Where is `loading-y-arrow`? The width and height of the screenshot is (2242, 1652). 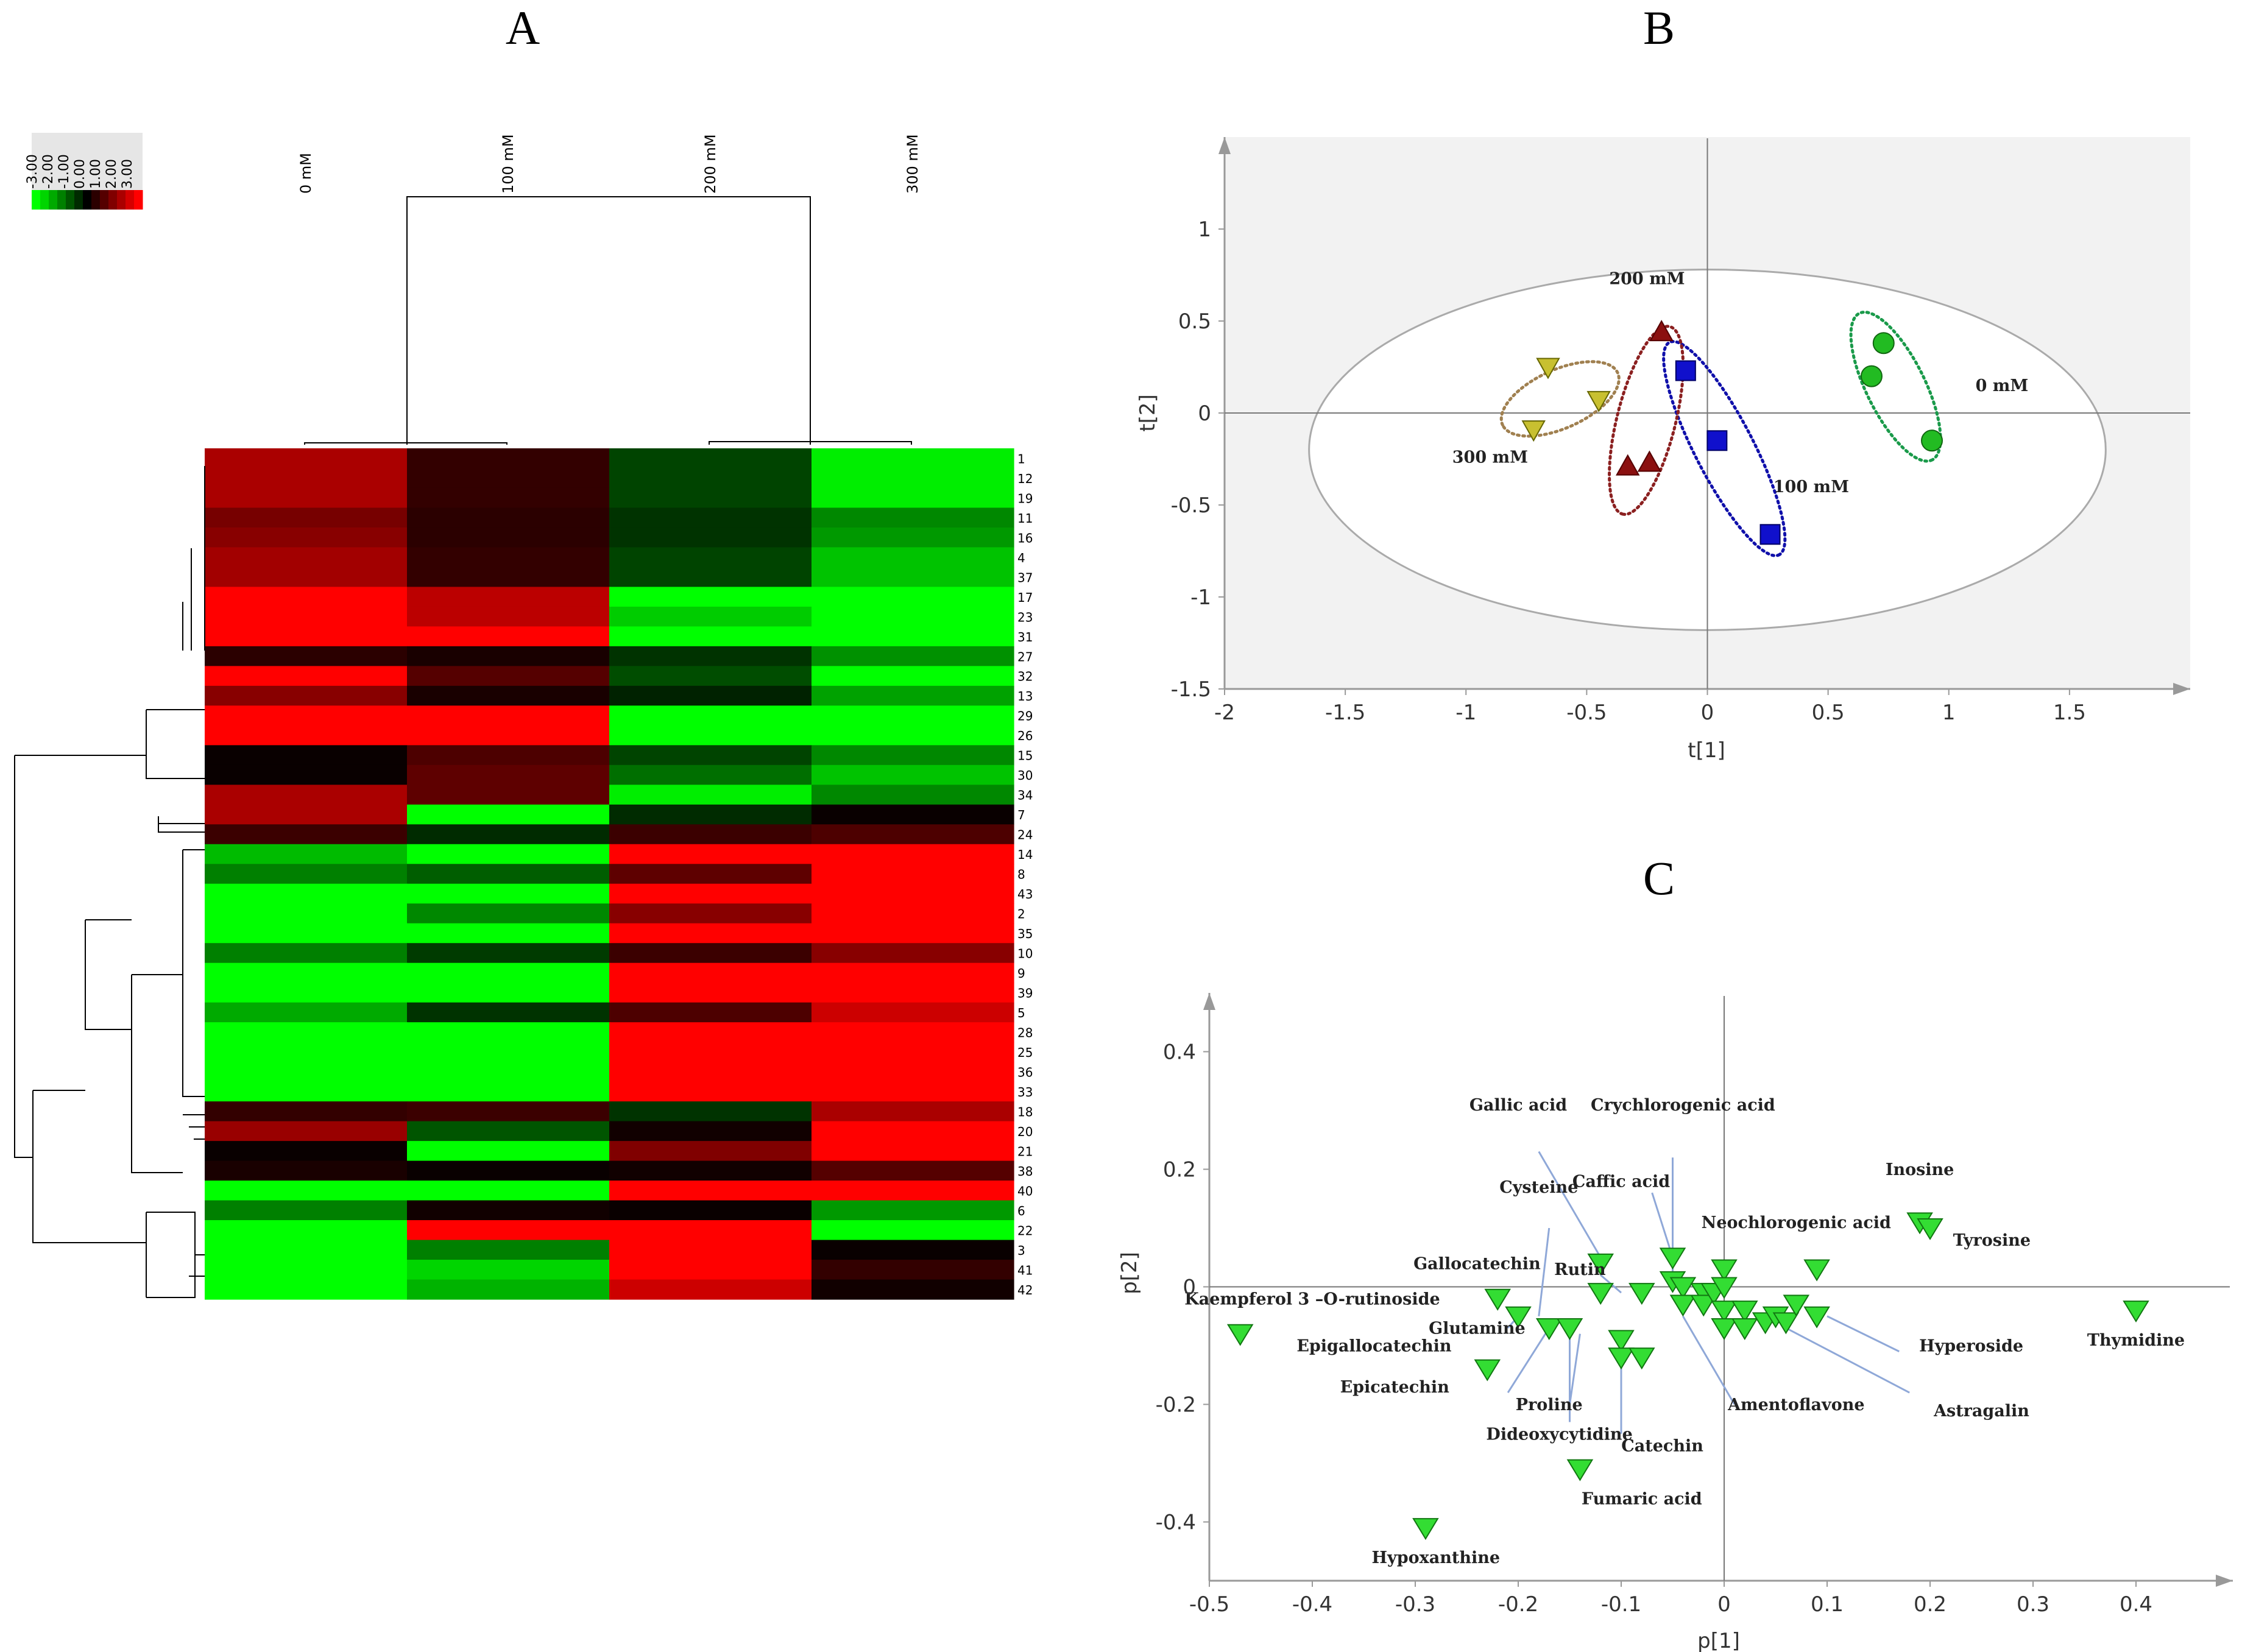 loading-y-arrow is located at coordinates (1209, 1001).